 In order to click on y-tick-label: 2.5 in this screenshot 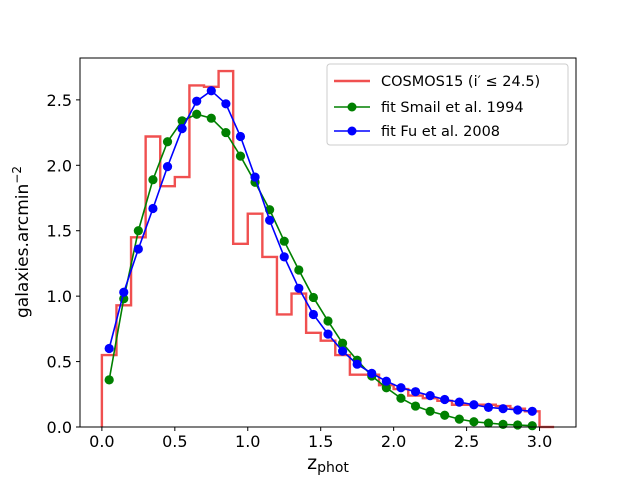, I will do `click(59, 100)`.